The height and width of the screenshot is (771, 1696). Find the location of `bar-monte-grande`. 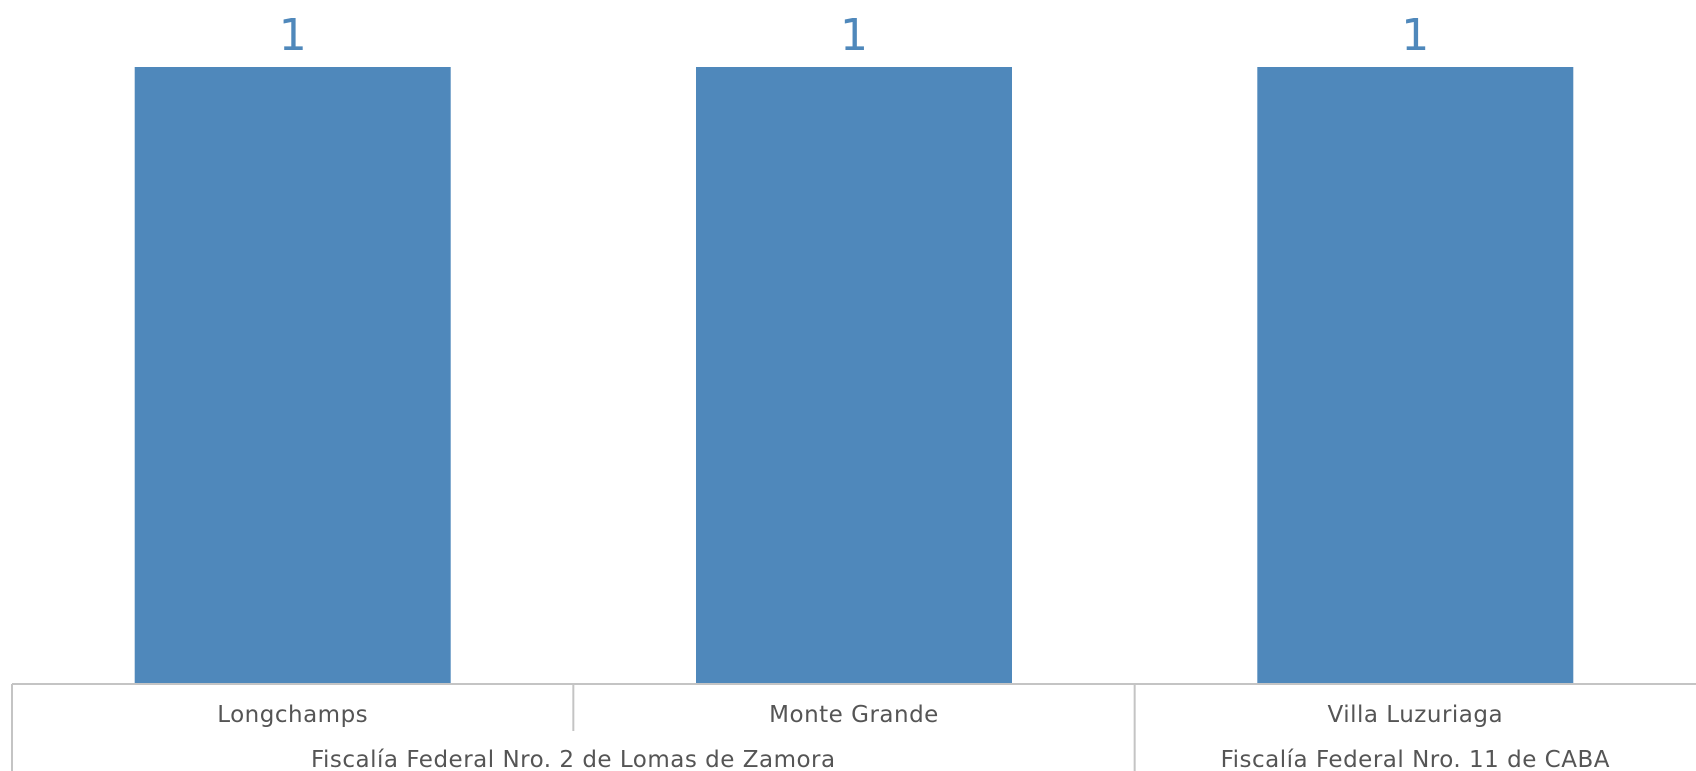

bar-monte-grande is located at coordinates (854, 375).